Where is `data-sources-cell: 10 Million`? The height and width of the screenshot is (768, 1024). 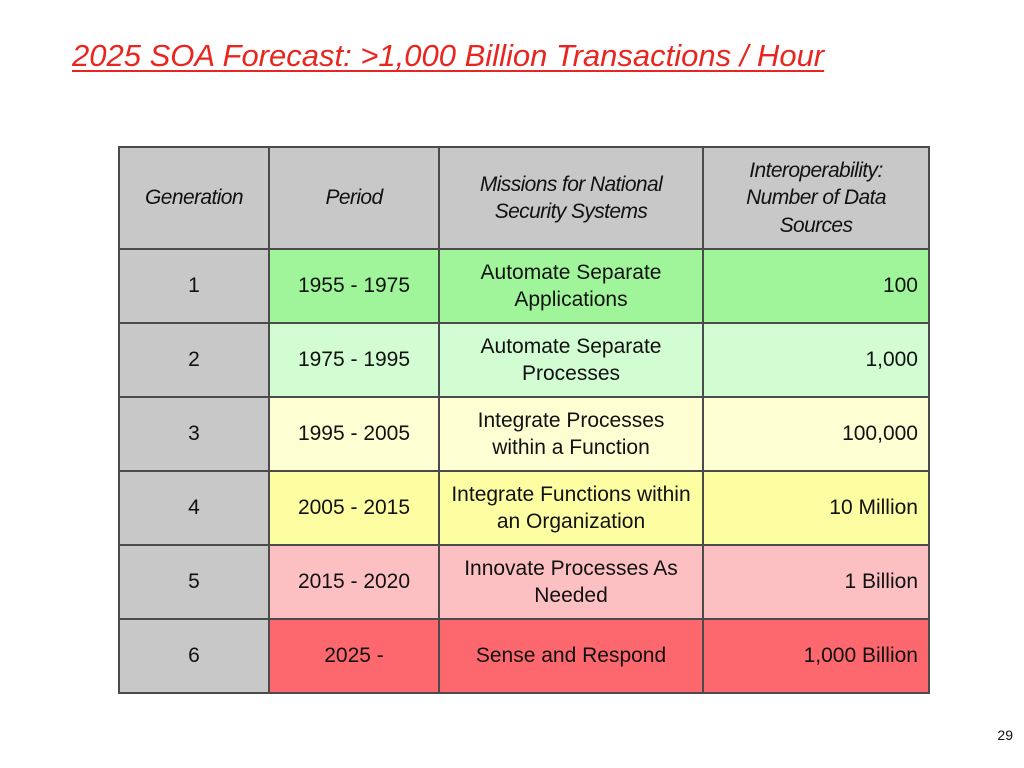 data-sources-cell: 10 Million is located at coordinates (816, 508).